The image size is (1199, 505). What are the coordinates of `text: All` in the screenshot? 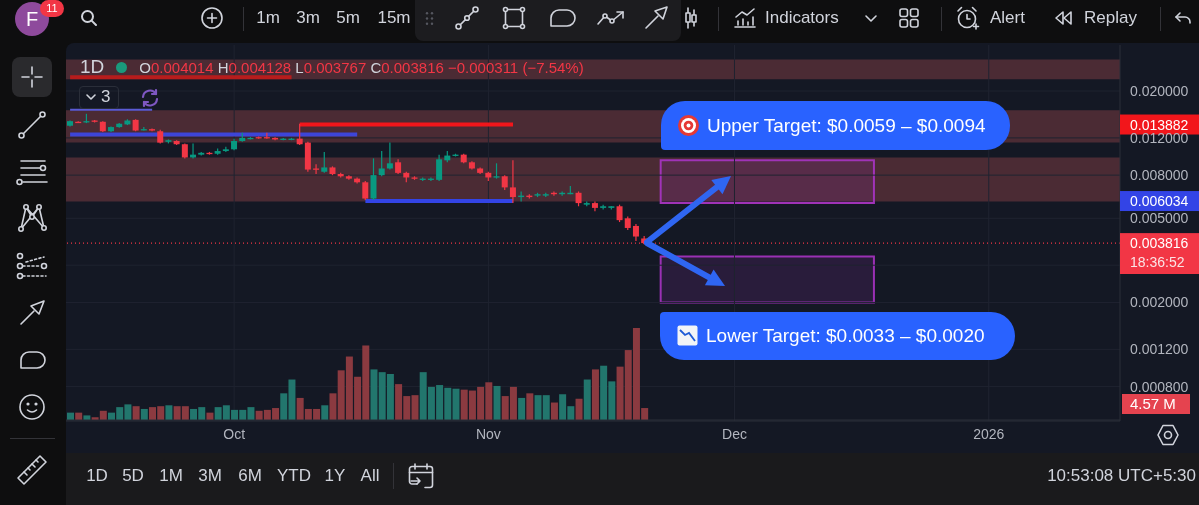 It's located at (370, 476).